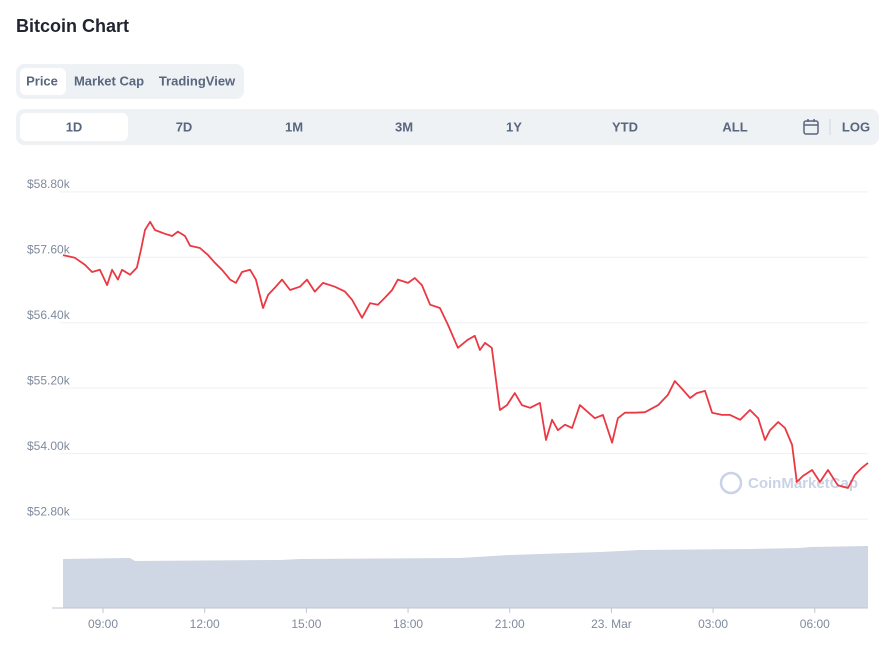 This screenshot has width=885, height=653. What do you see at coordinates (294, 126) in the screenshot?
I see `range-button: 1M` at bounding box center [294, 126].